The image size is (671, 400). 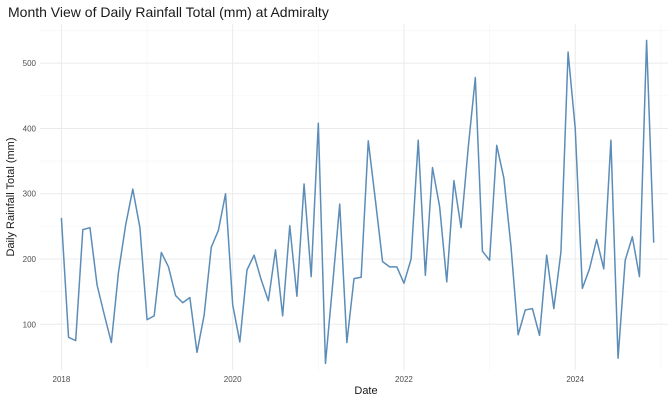 I want to click on x-tick-label: 2020, so click(x=233, y=379).